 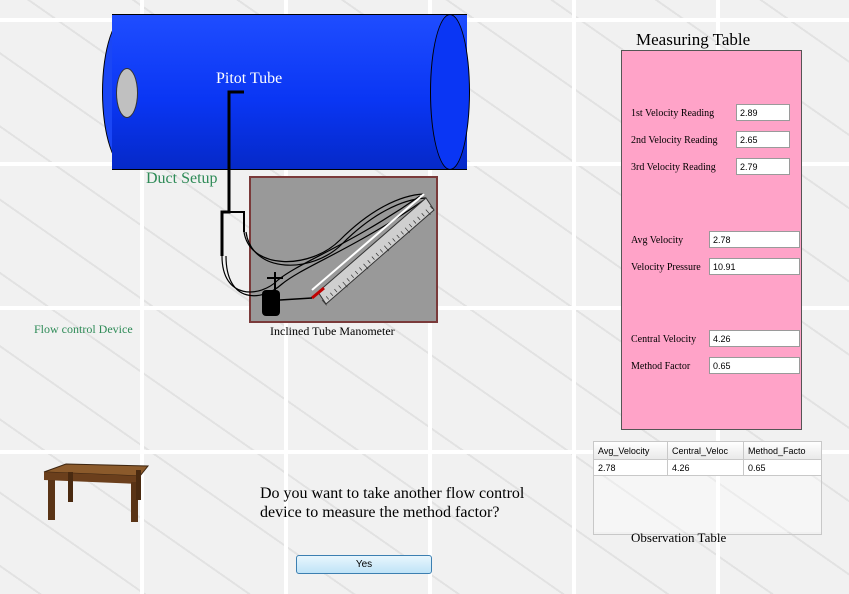 I want to click on manometer-fluid-icon, so click(x=318, y=293).